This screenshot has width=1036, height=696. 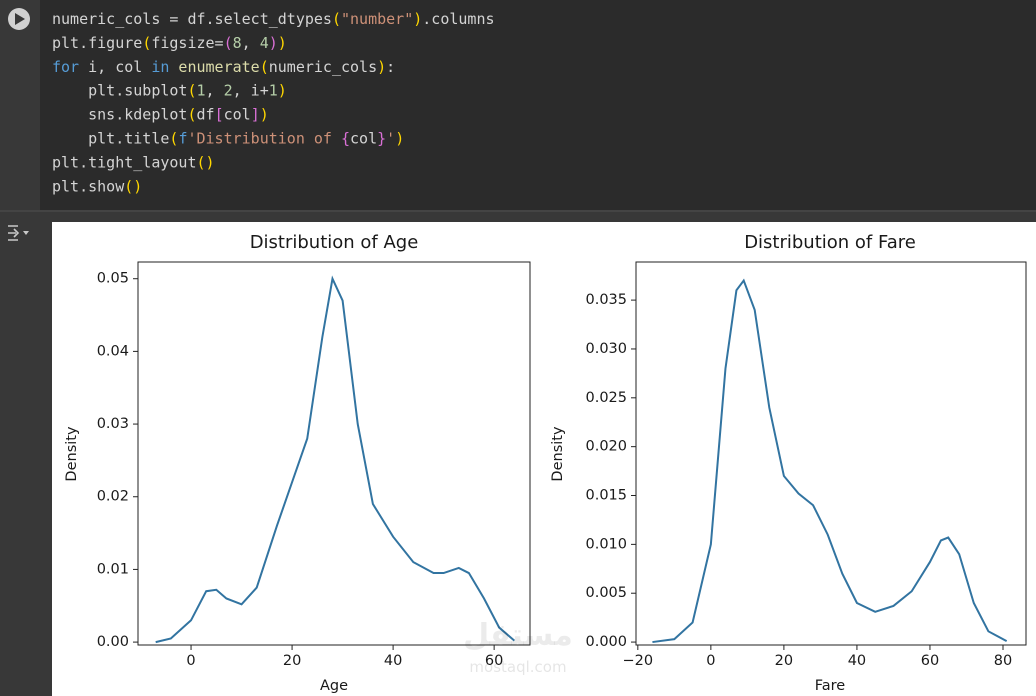 I want to click on output-toggle, so click(x=18, y=233).